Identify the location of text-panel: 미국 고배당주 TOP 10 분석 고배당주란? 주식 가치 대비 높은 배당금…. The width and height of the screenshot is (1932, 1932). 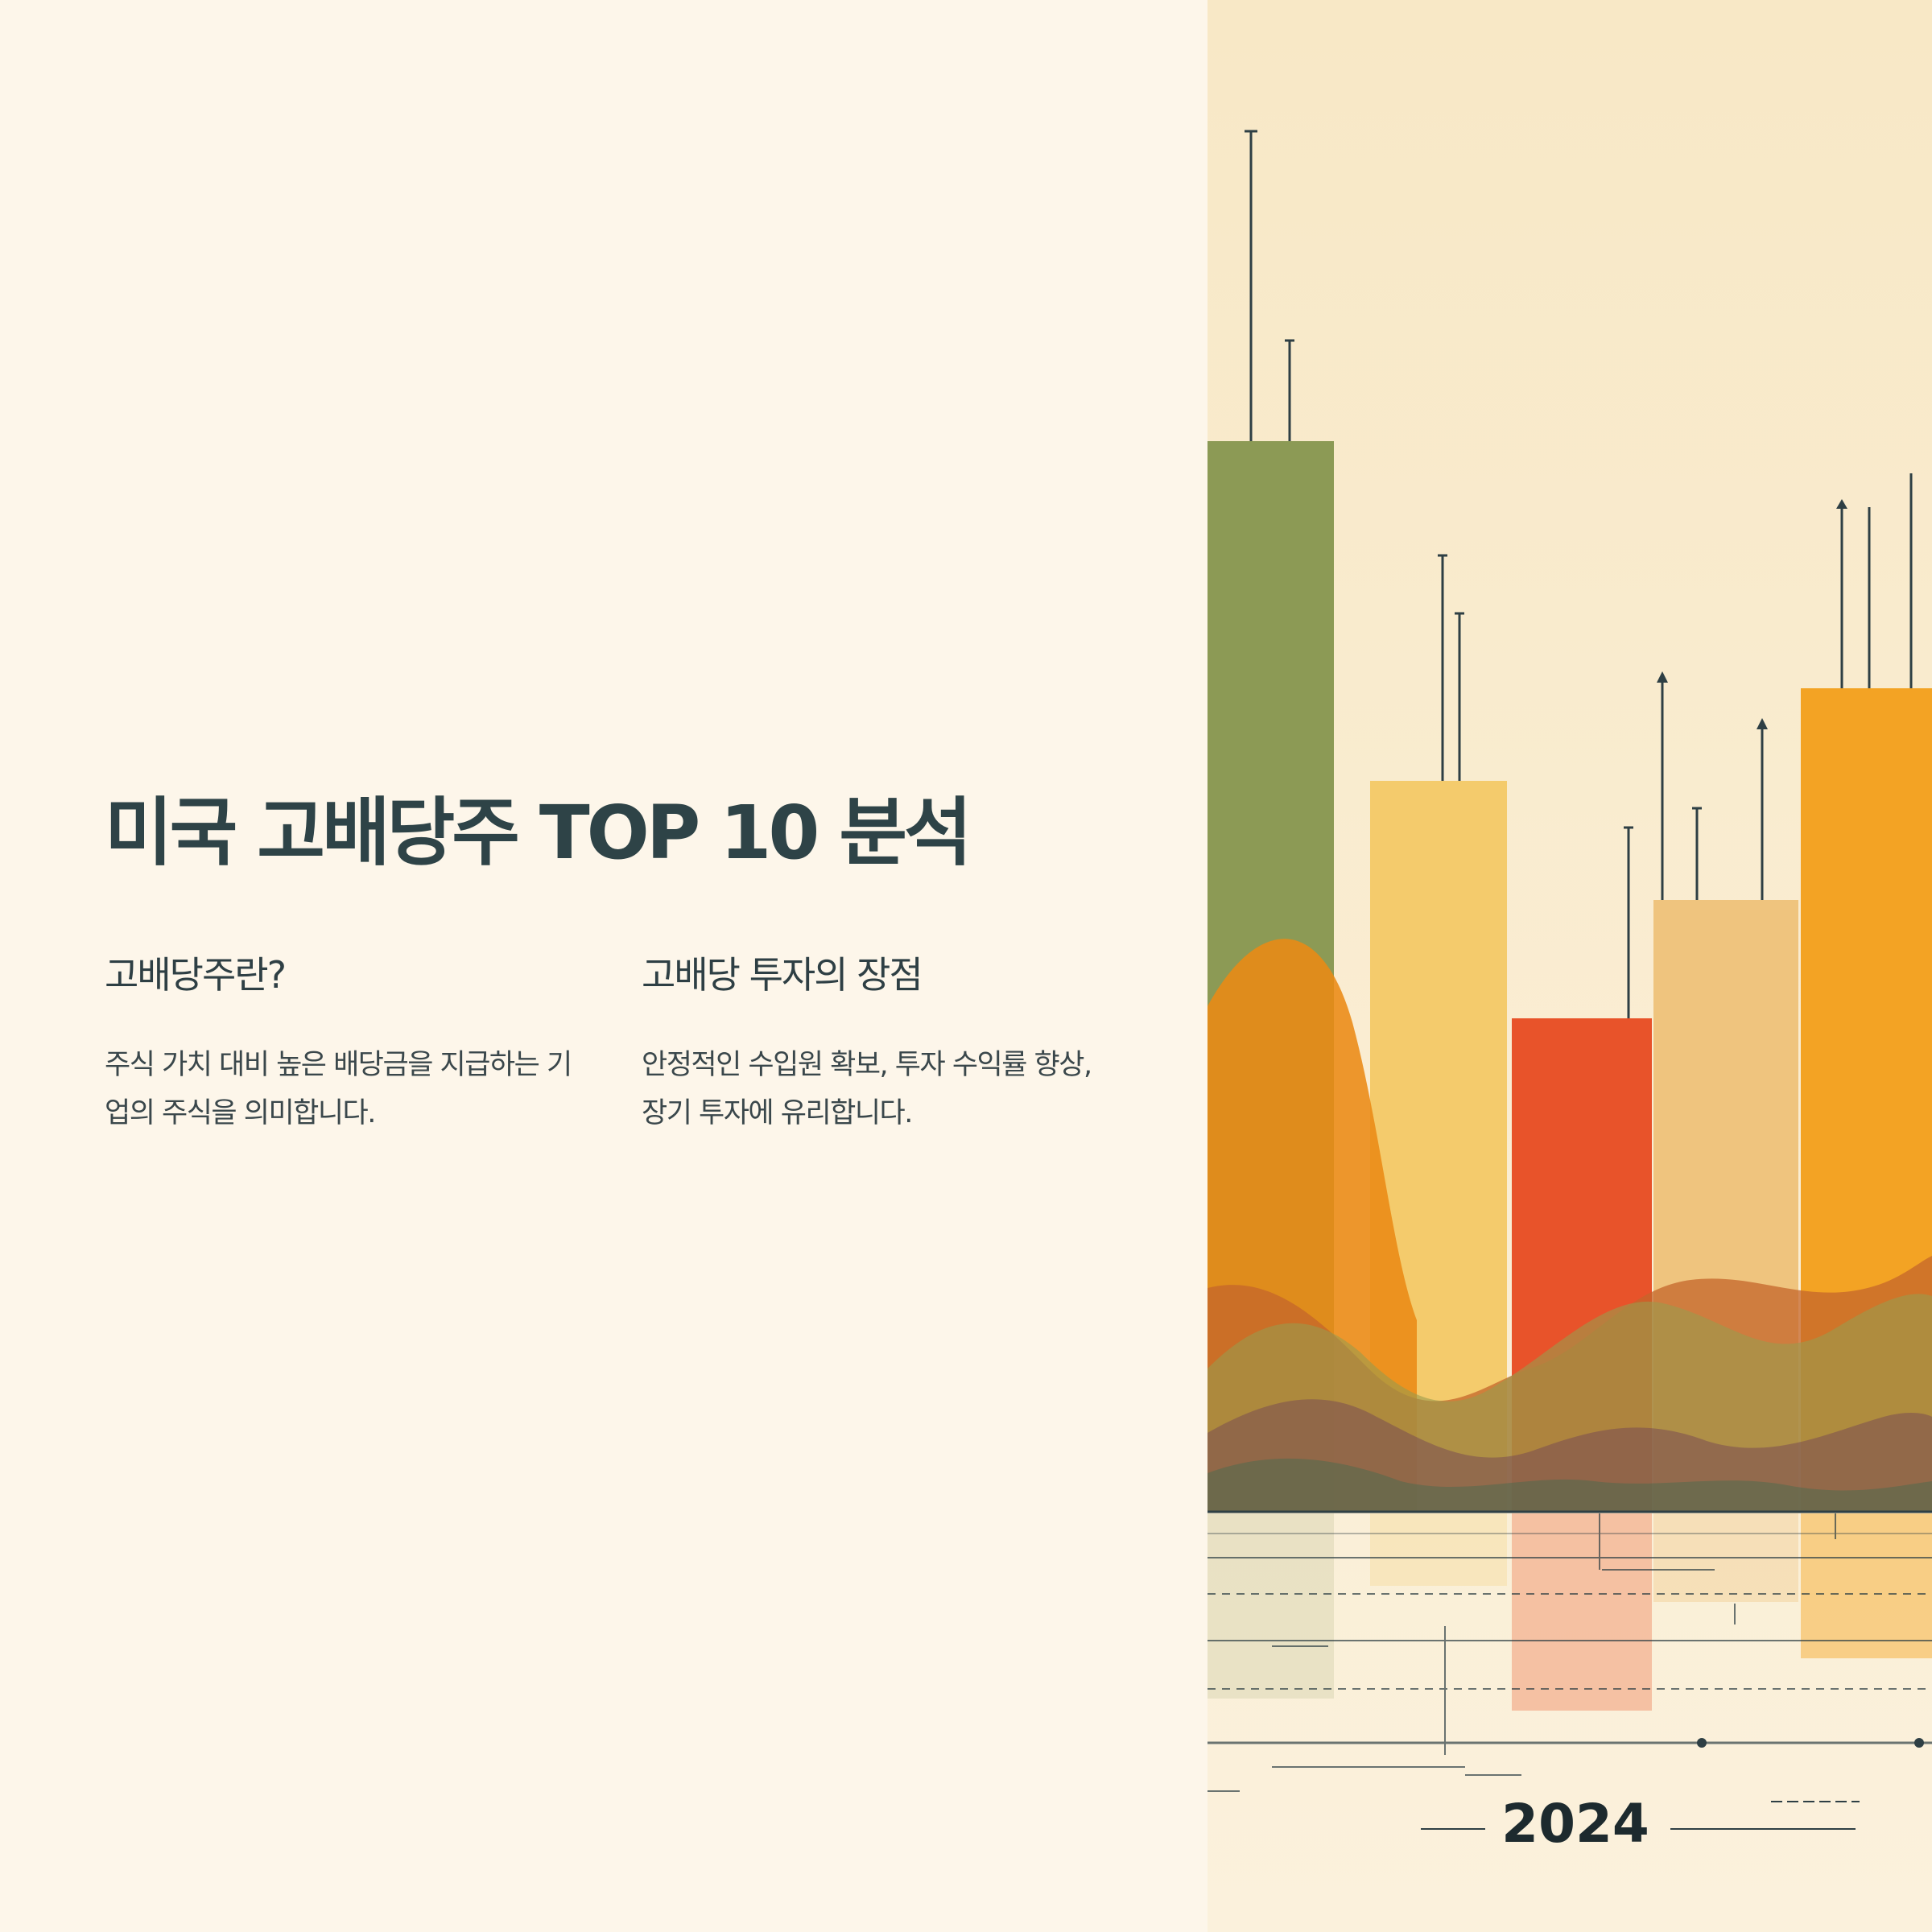
(606, 964).